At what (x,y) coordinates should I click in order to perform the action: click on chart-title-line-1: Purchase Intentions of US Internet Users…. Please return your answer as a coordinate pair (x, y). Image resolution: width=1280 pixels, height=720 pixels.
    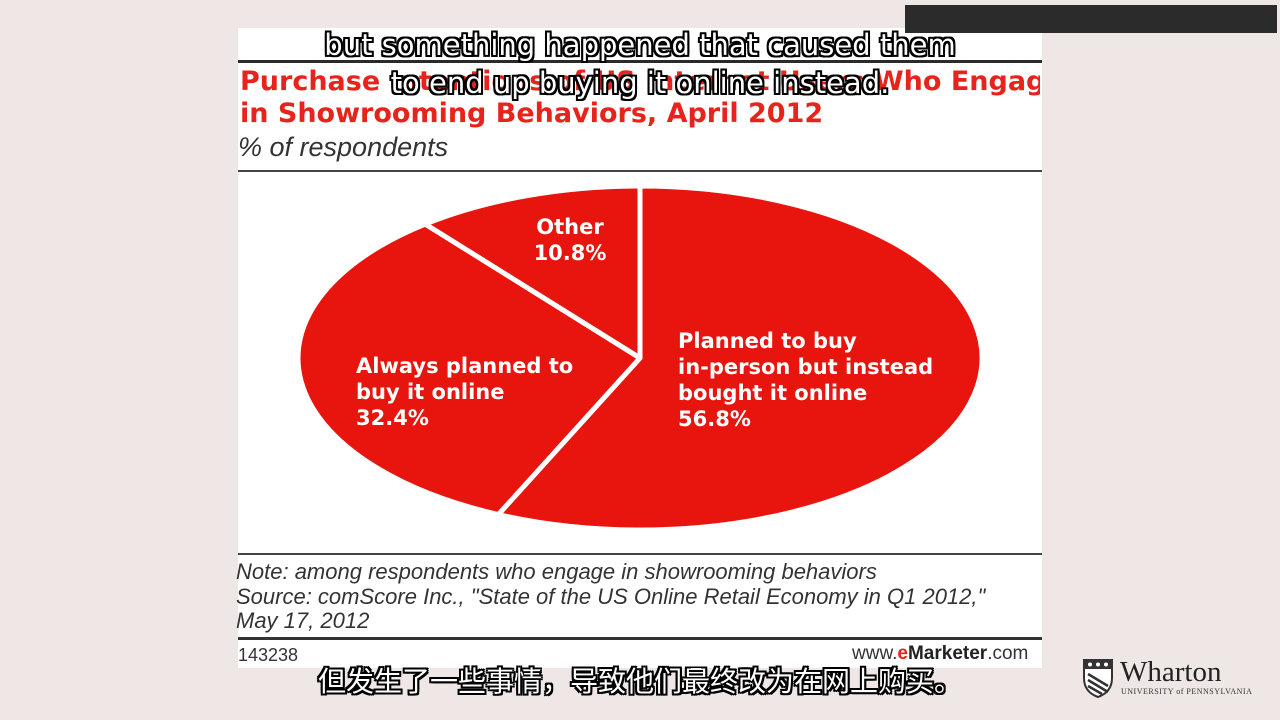
    Looking at the image, I should click on (640, 81).